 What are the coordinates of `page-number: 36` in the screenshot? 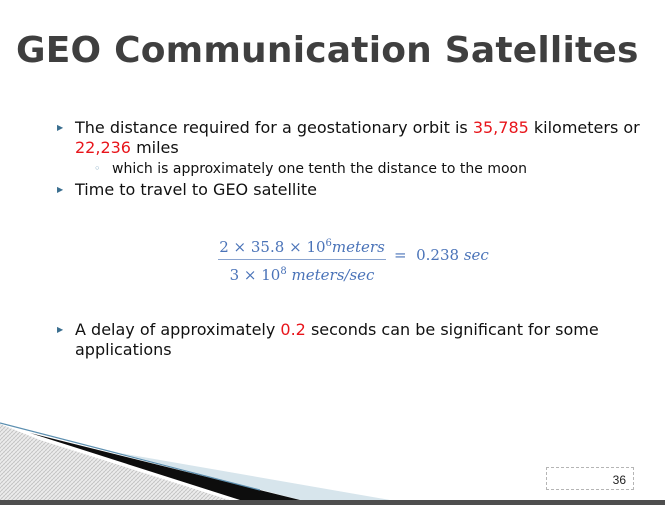 It's located at (590, 478).